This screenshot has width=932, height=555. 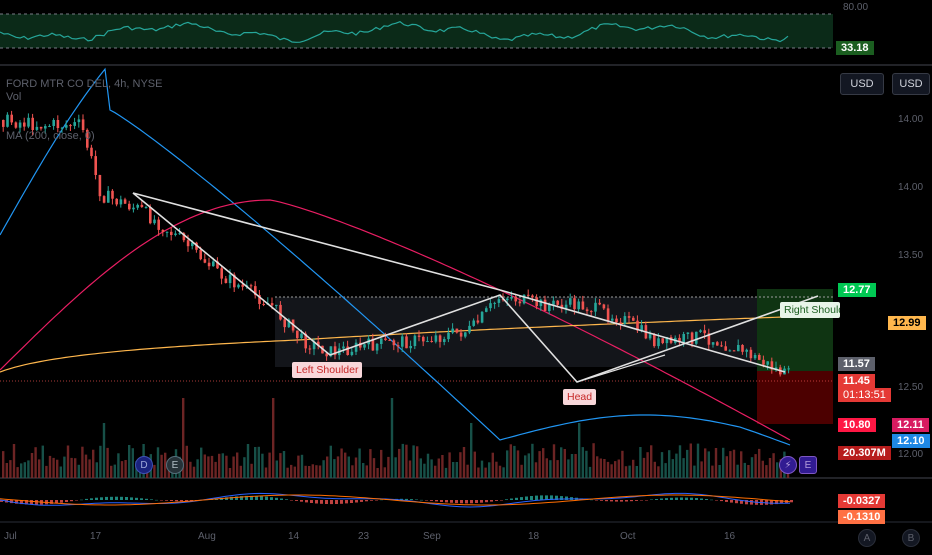 What do you see at coordinates (327, 370) in the screenshot?
I see `left-shoulder-label: Left Shoulder` at bounding box center [327, 370].